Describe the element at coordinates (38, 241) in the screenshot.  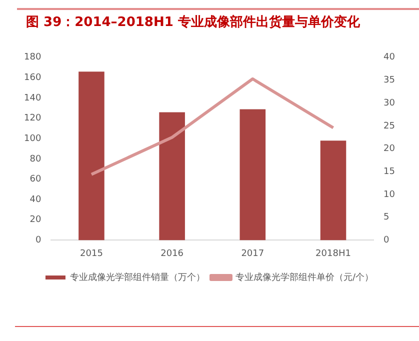
I see `y-tick-label: 0` at that location.